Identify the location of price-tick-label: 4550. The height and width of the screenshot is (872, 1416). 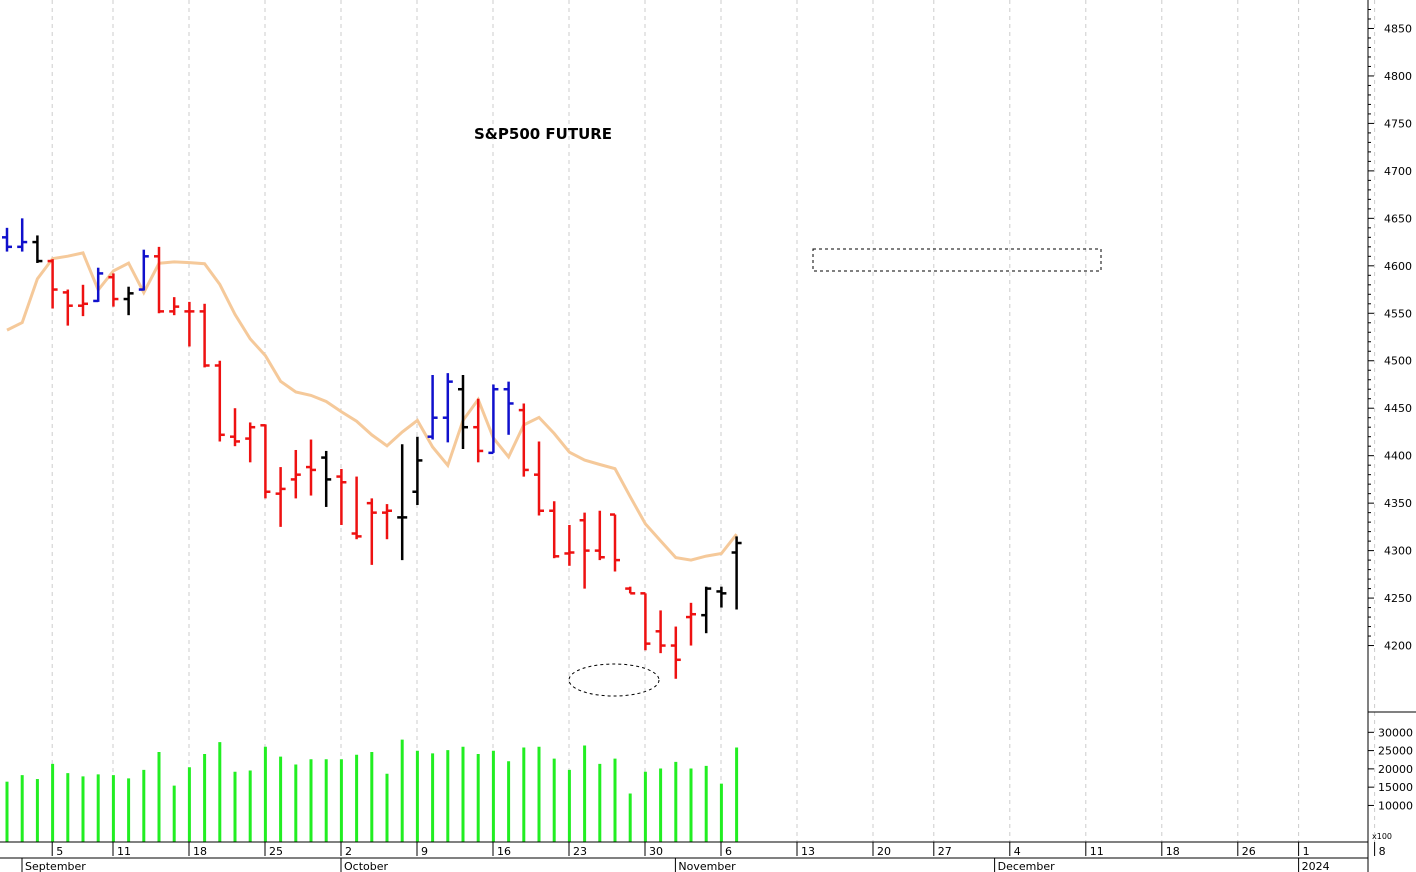
(1398, 313).